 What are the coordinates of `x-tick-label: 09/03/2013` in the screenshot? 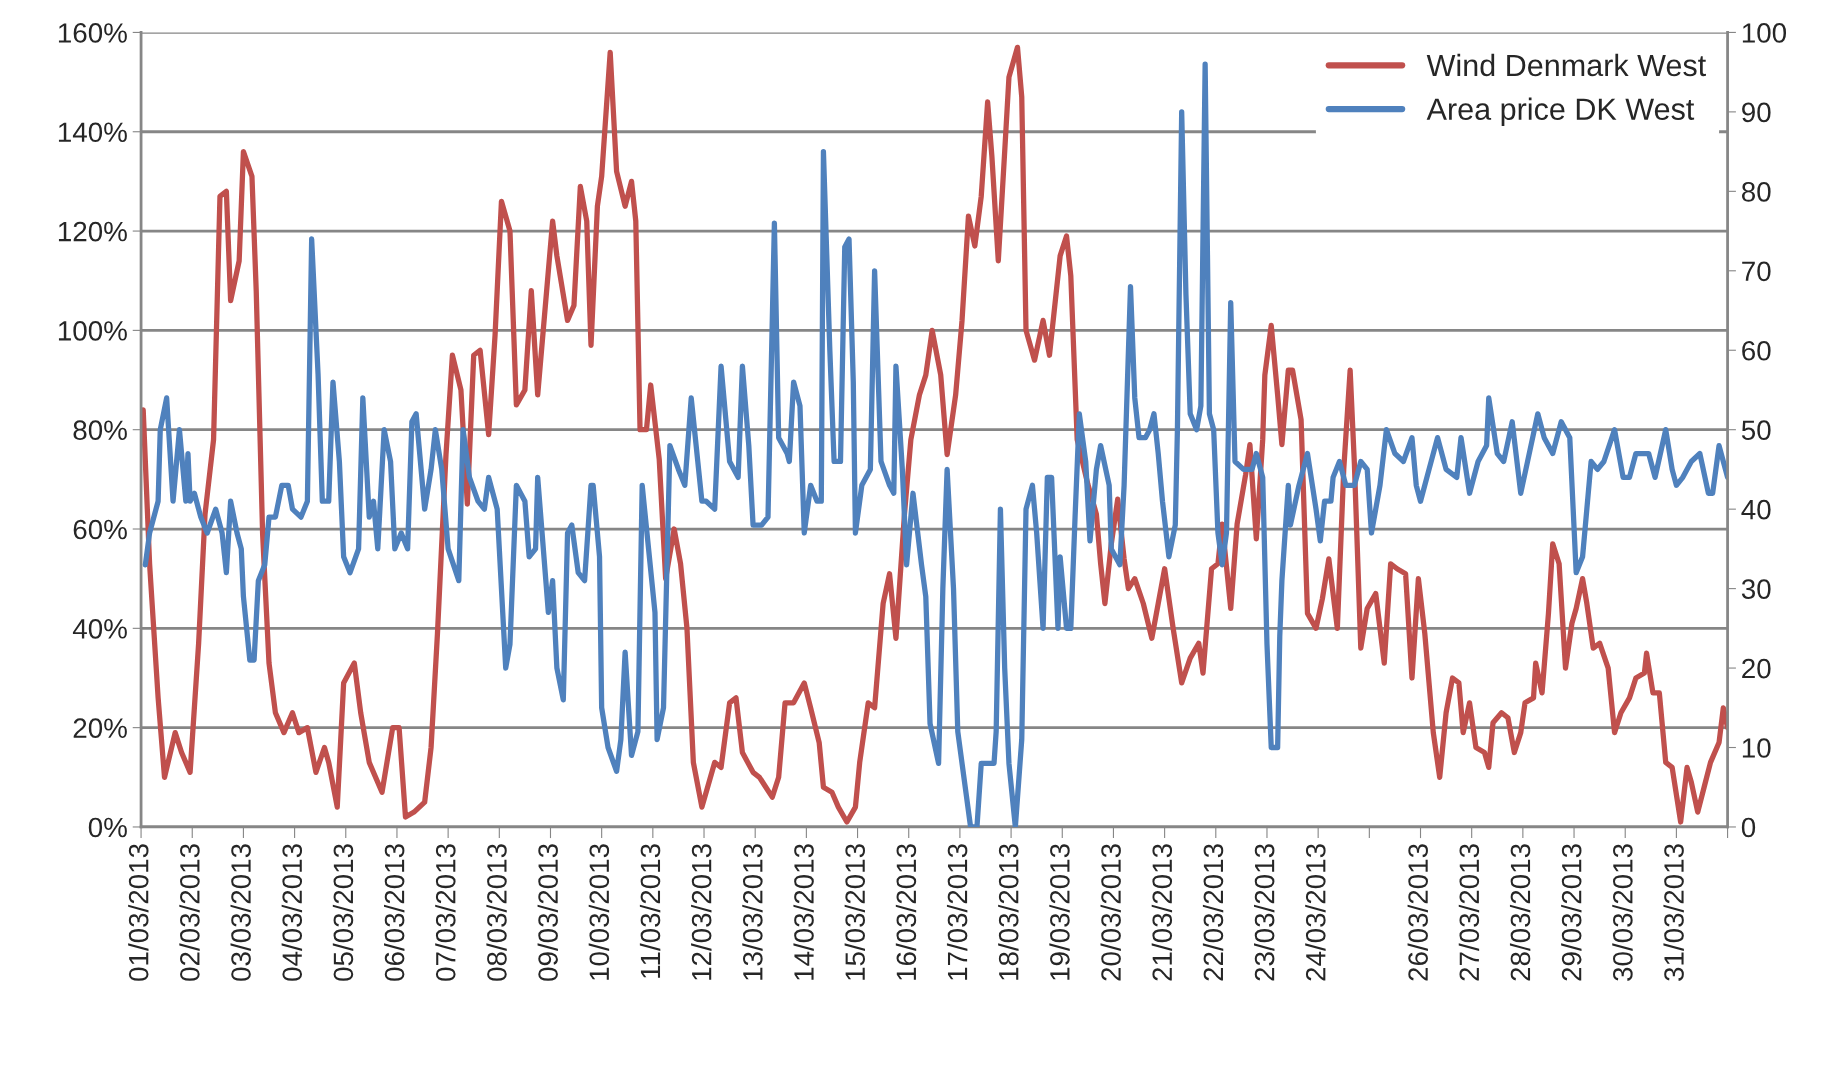 It's located at (547, 912).